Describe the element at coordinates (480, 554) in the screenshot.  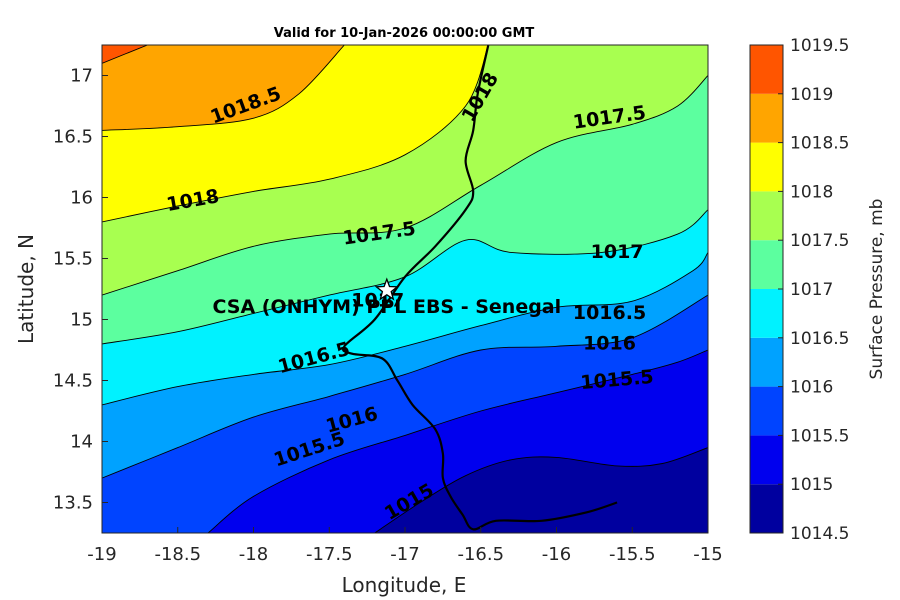
I see `x-tick-label: -16.5` at that location.